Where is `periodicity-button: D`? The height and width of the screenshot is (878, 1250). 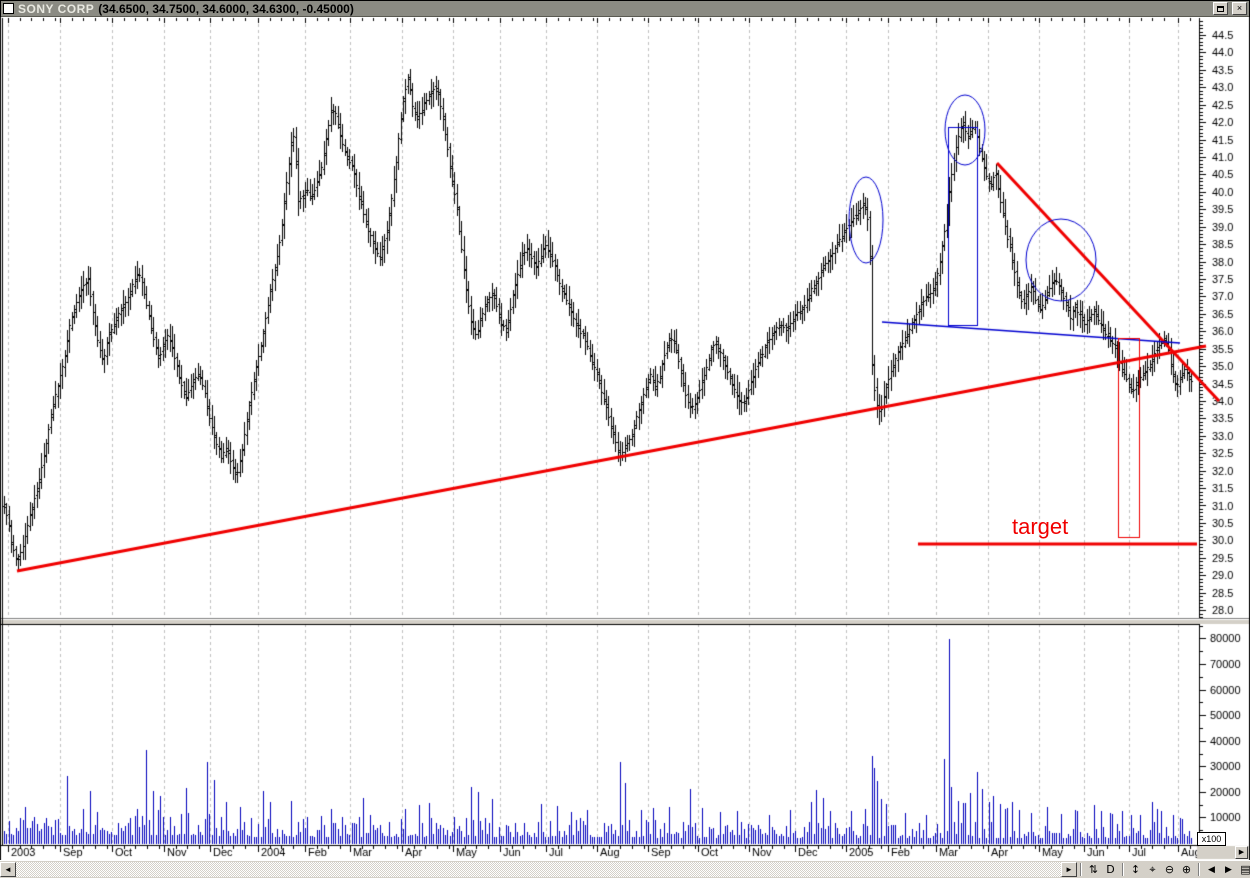
periodicity-button: D is located at coordinates (1110, 869).